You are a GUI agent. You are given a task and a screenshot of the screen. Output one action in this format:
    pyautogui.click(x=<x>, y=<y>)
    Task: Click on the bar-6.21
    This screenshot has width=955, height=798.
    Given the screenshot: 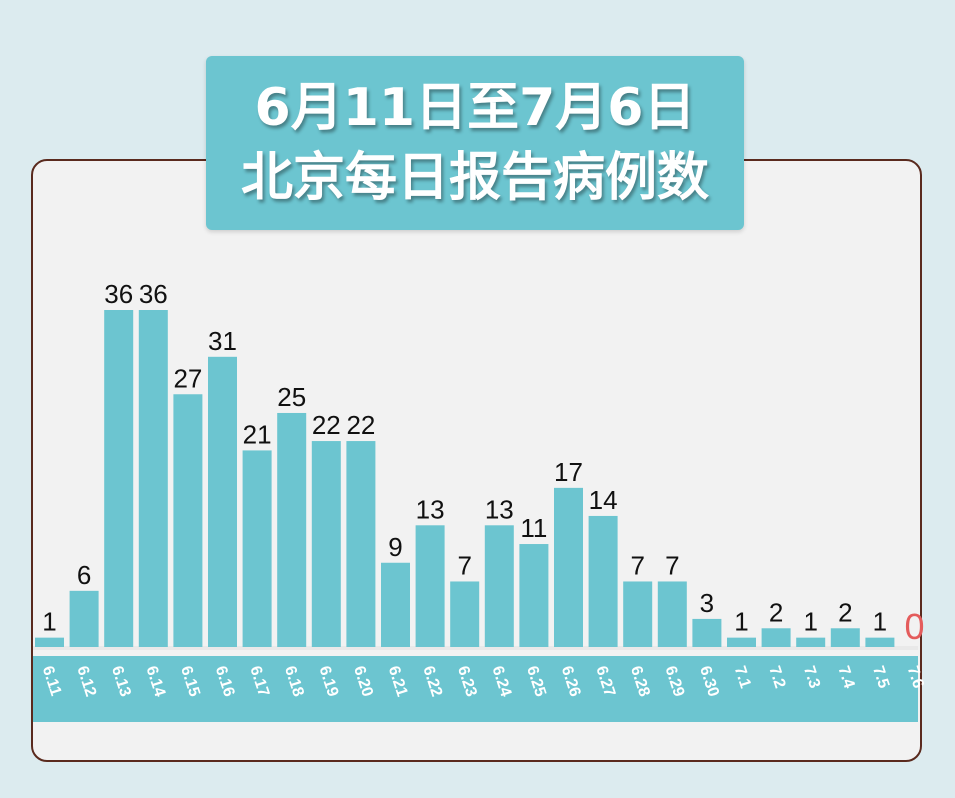 What is the action you would take?
    pyautogui.click(x=395, y=604)
    